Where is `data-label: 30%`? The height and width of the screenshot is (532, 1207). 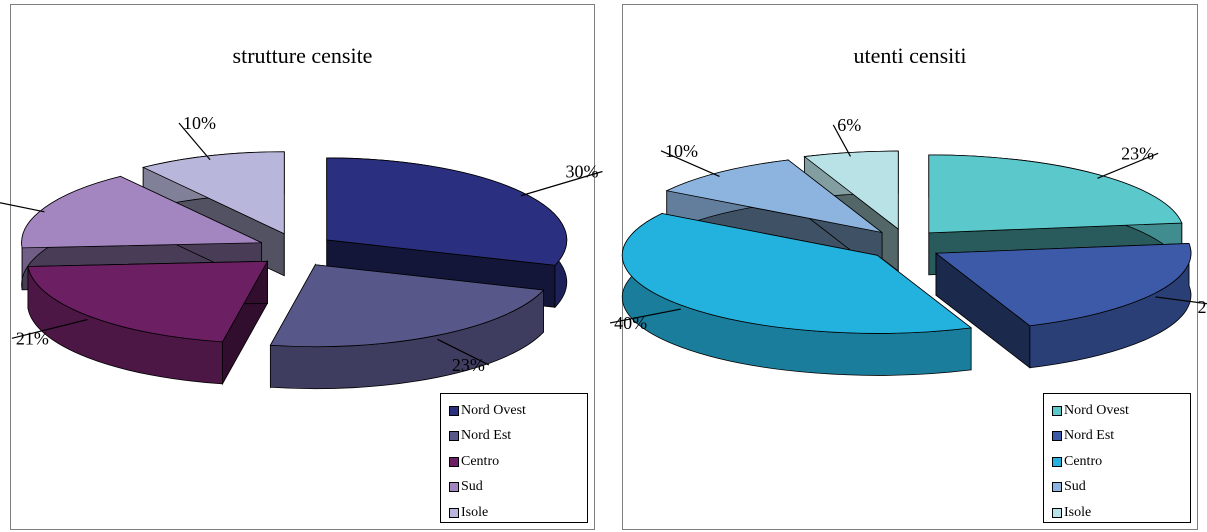
data-label: 30% is located at coordinates (581, 172).